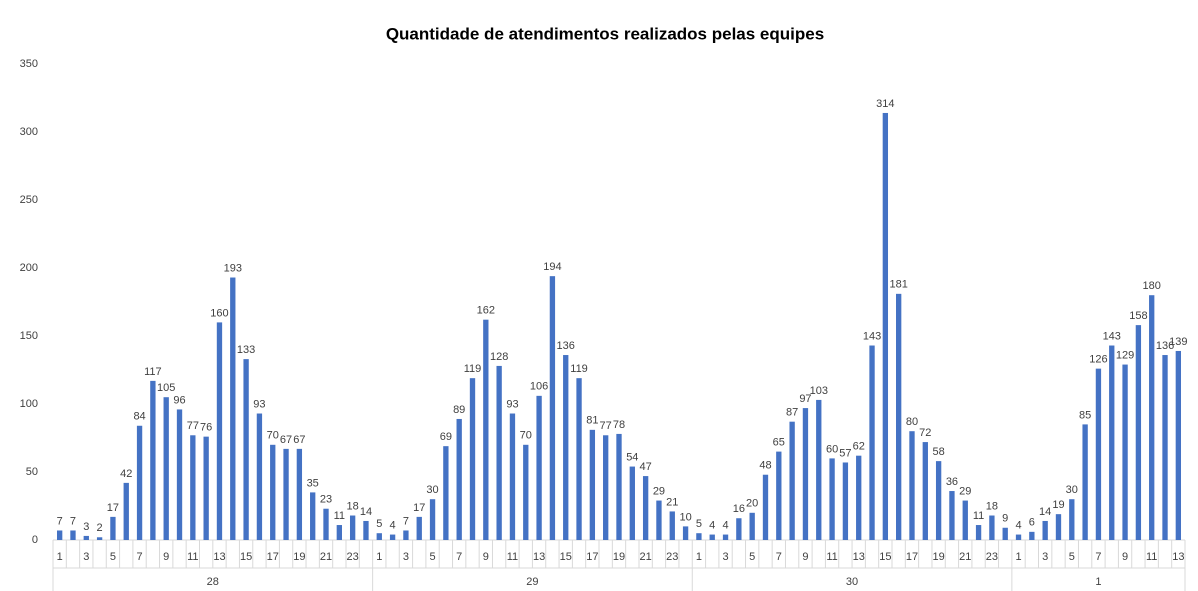 This screenshot has height=591, width=1198. What do you see at coordinates (246, 350) in the screenshot?
I see `data-label: 133` at bounding box center [246, 350].